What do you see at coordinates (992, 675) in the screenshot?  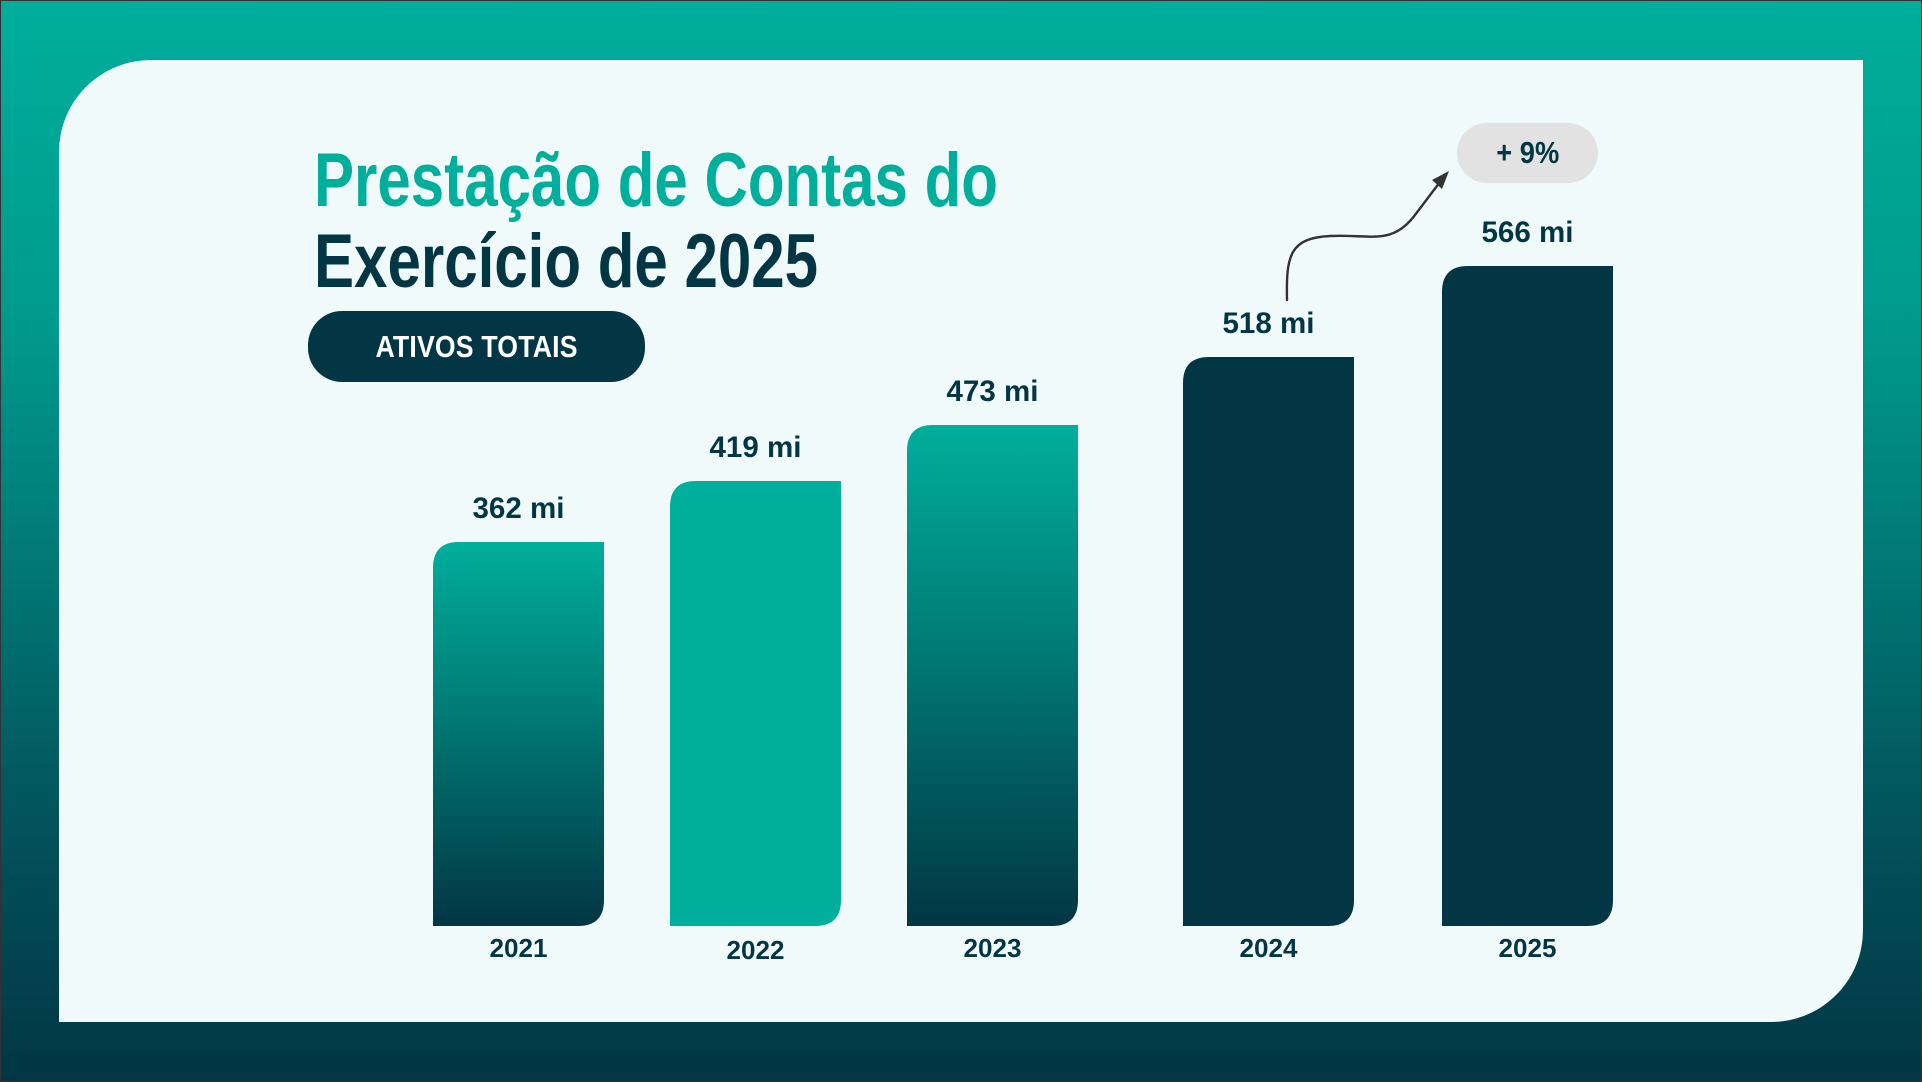 I see `bar-2023` at bounding box center [992, 675].